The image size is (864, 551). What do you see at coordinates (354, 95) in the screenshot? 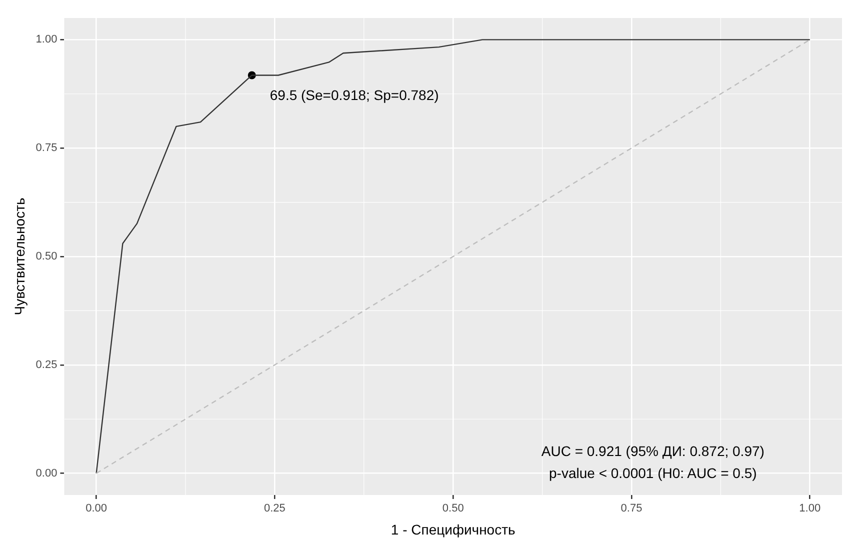
I see `annotation: 69.5 (Se=0.918; Sp=0.782)` at bounding box center [354, 95].